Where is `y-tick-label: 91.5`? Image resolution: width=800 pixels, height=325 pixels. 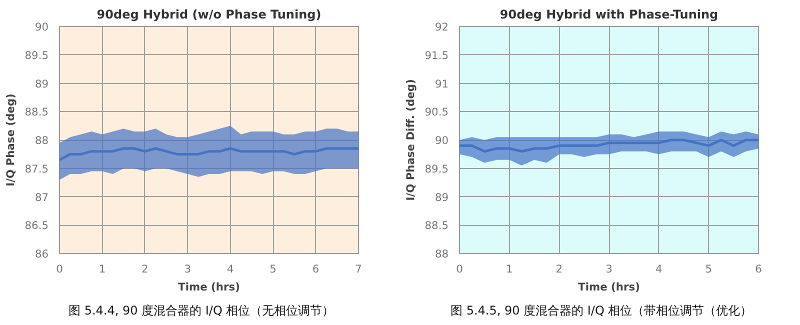 y-tick-label: 91.5 is located at coordinates (436, 55).